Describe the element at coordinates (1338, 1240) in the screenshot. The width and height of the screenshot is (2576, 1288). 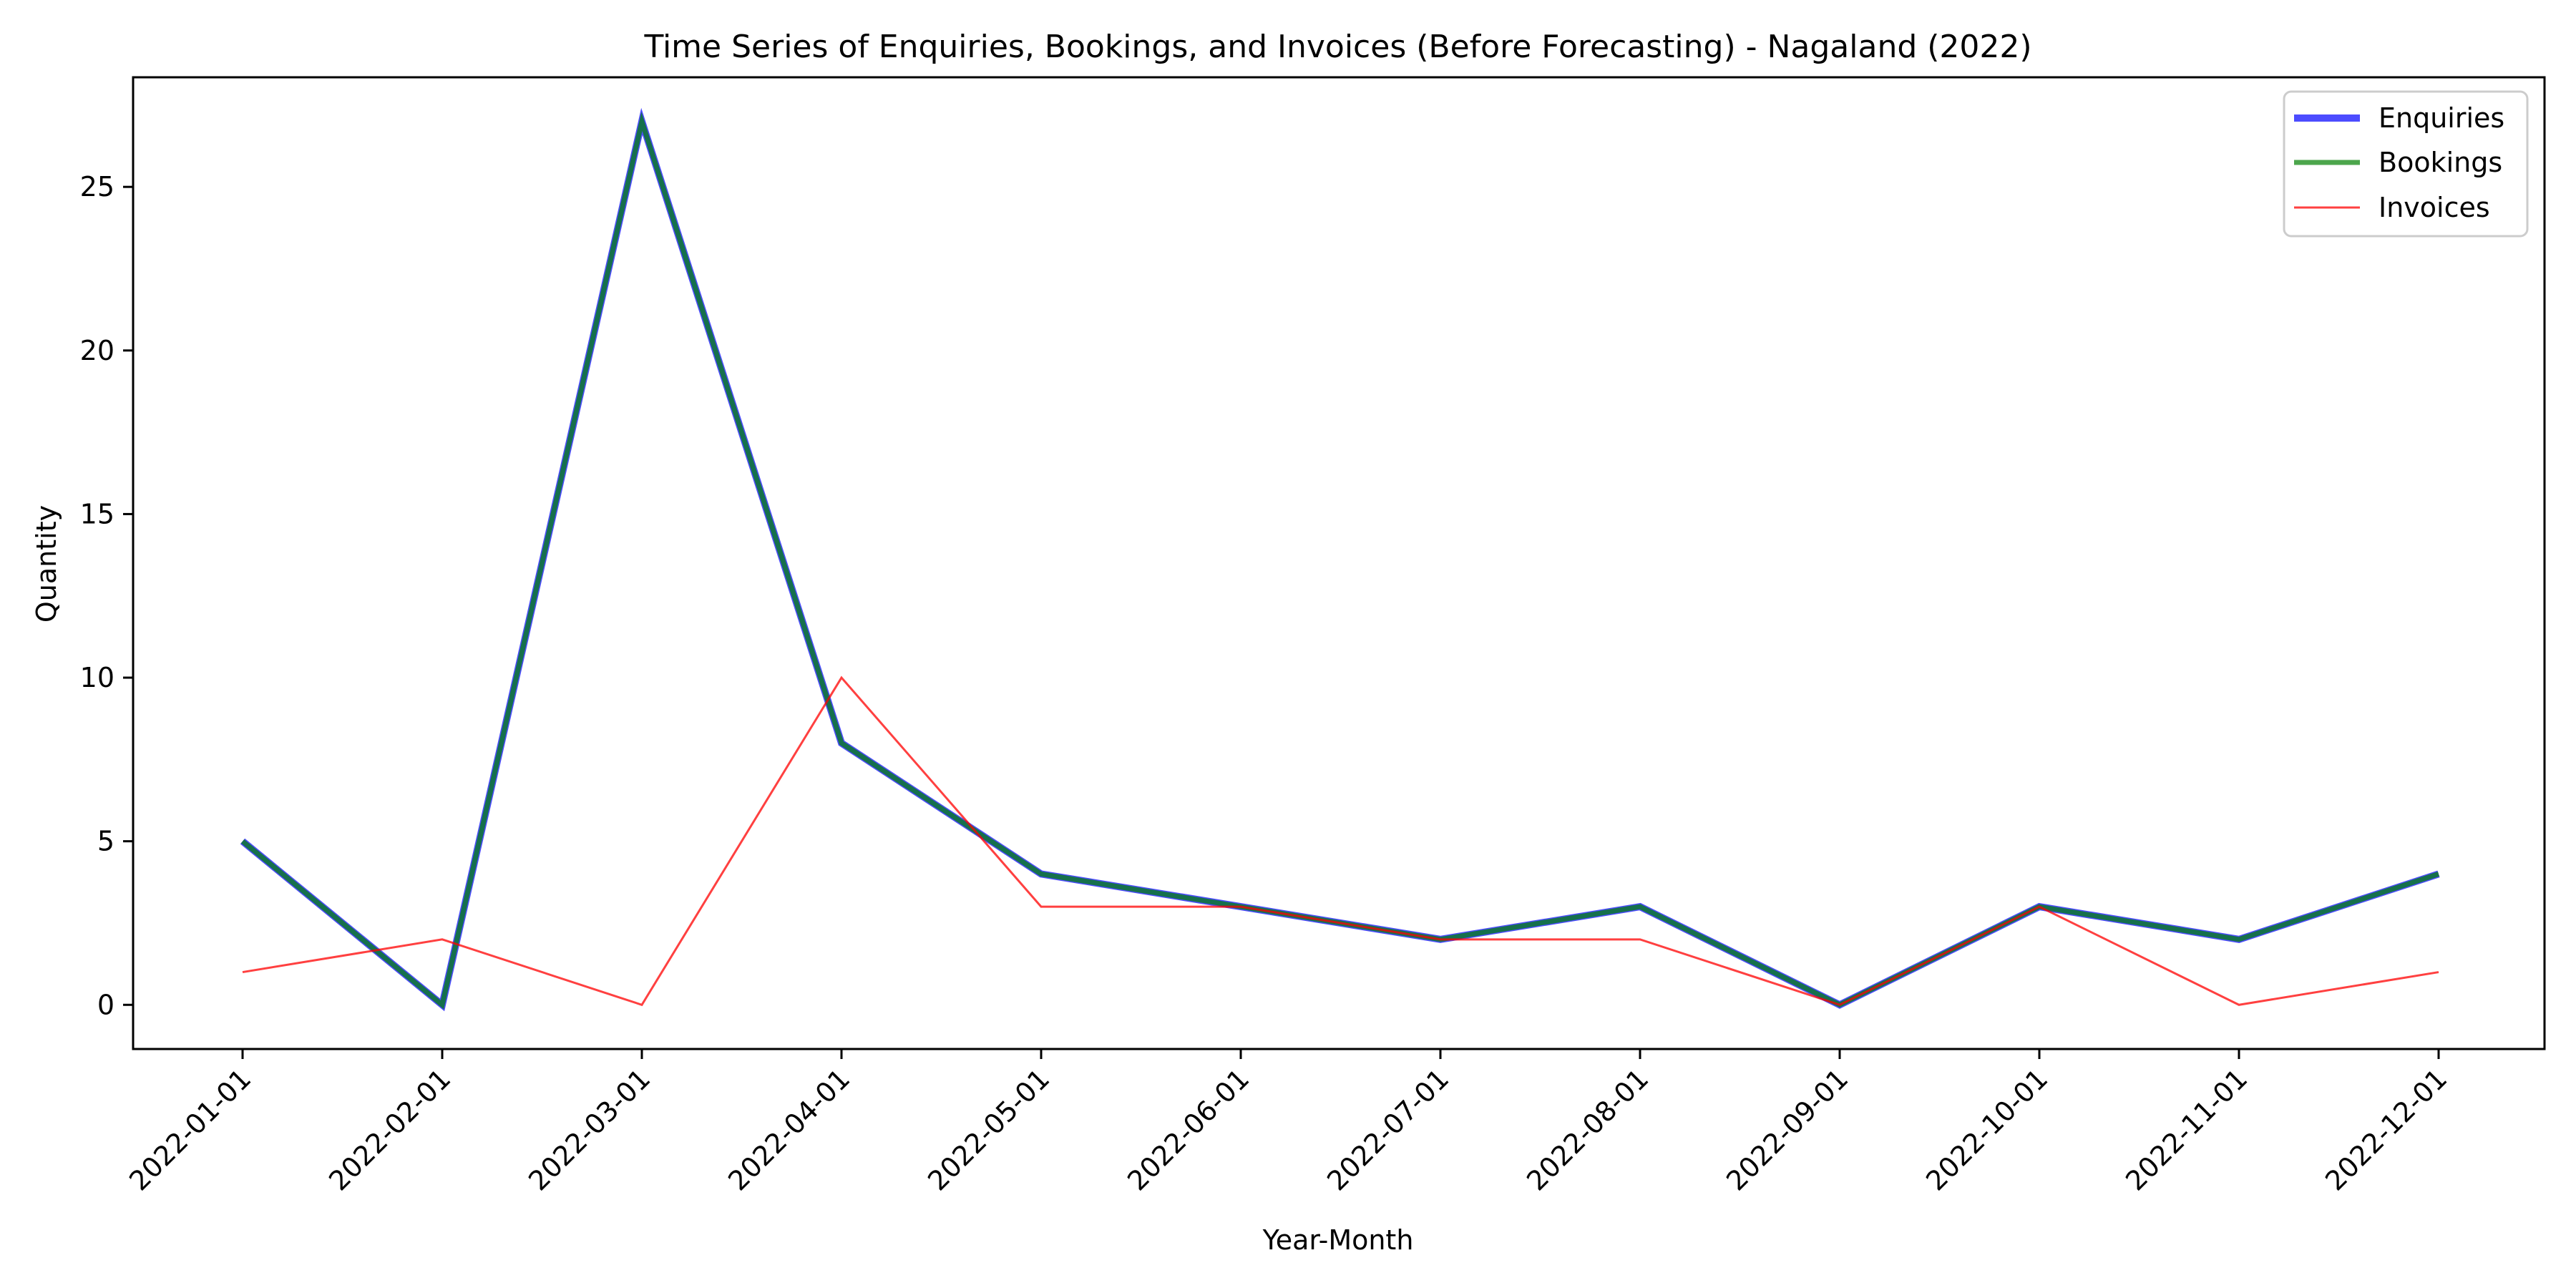
I see `x-axis-label: Year-Month` at that location.